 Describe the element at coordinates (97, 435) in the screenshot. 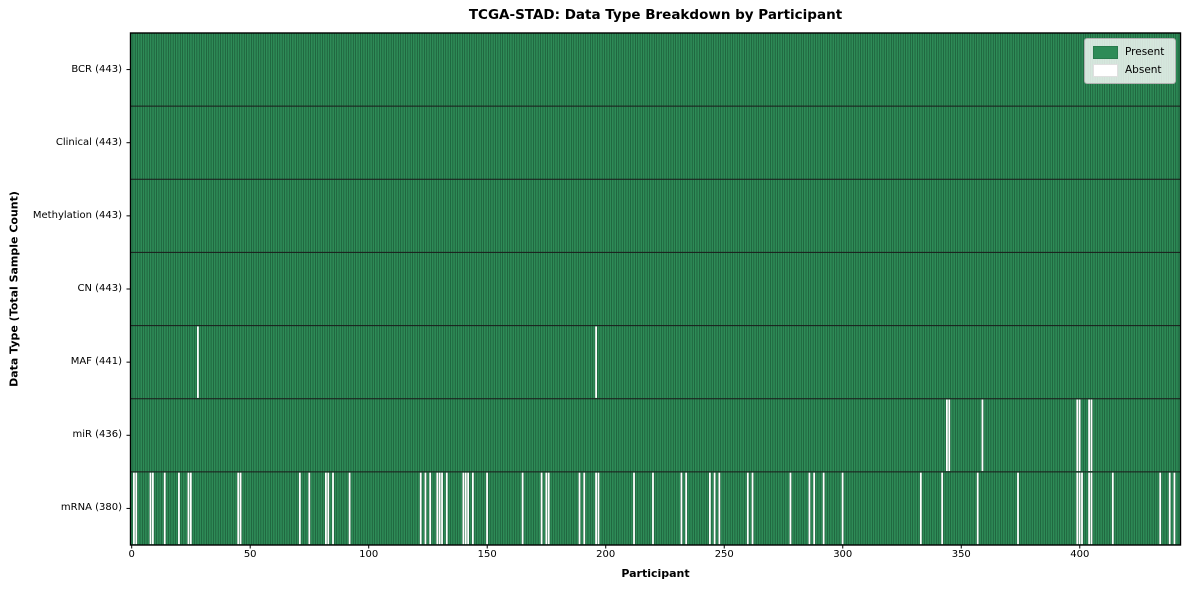

I see `y-tick-label-miR: miR (436)` at that location.